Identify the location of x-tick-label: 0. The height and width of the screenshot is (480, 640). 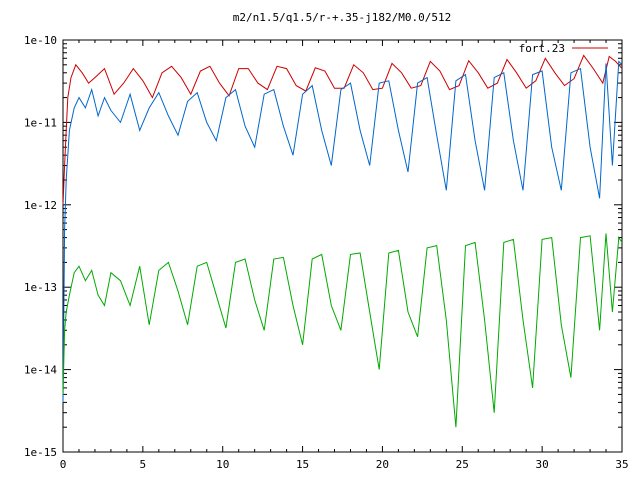
(63, 464).